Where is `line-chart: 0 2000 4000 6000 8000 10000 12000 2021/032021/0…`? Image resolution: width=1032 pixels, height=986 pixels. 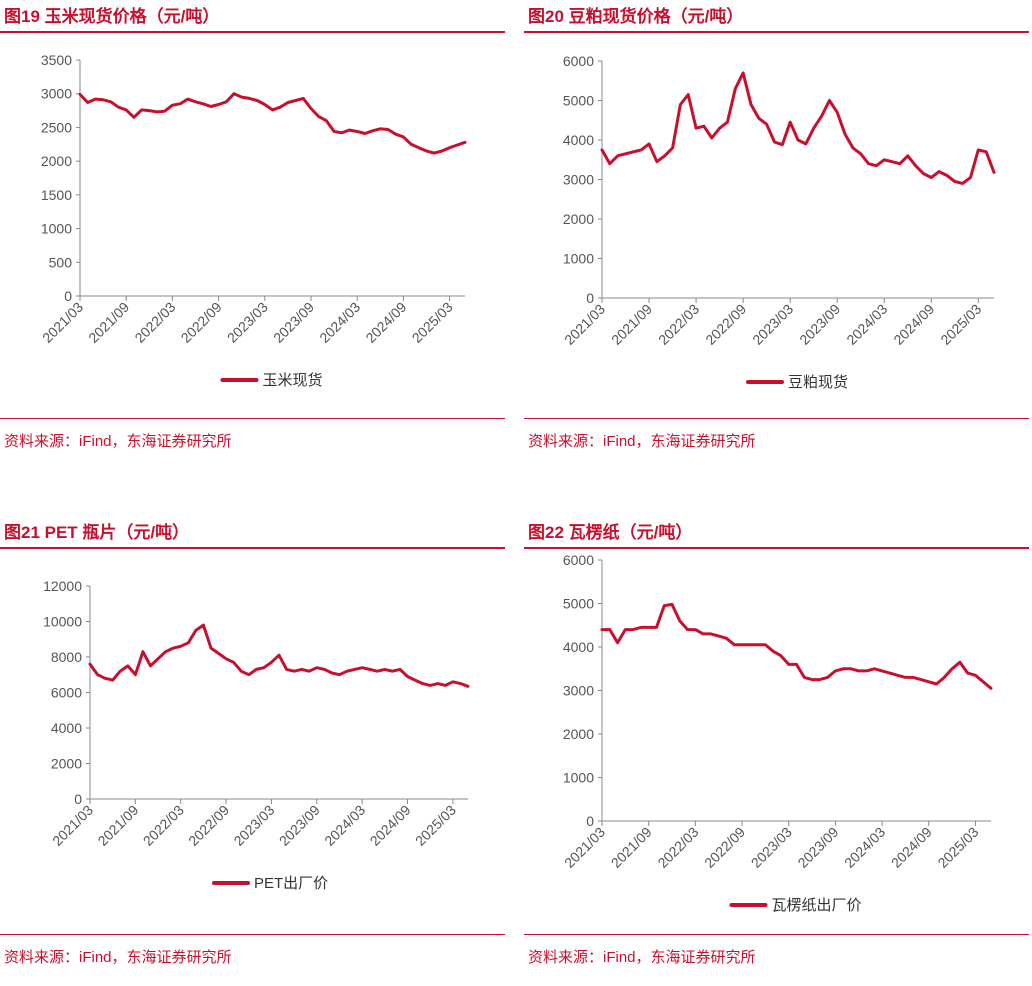 line-chart: 0 2000 4000 6000 8000 10000 12000 2021/032021/0… is located at coordinates (256, 735).